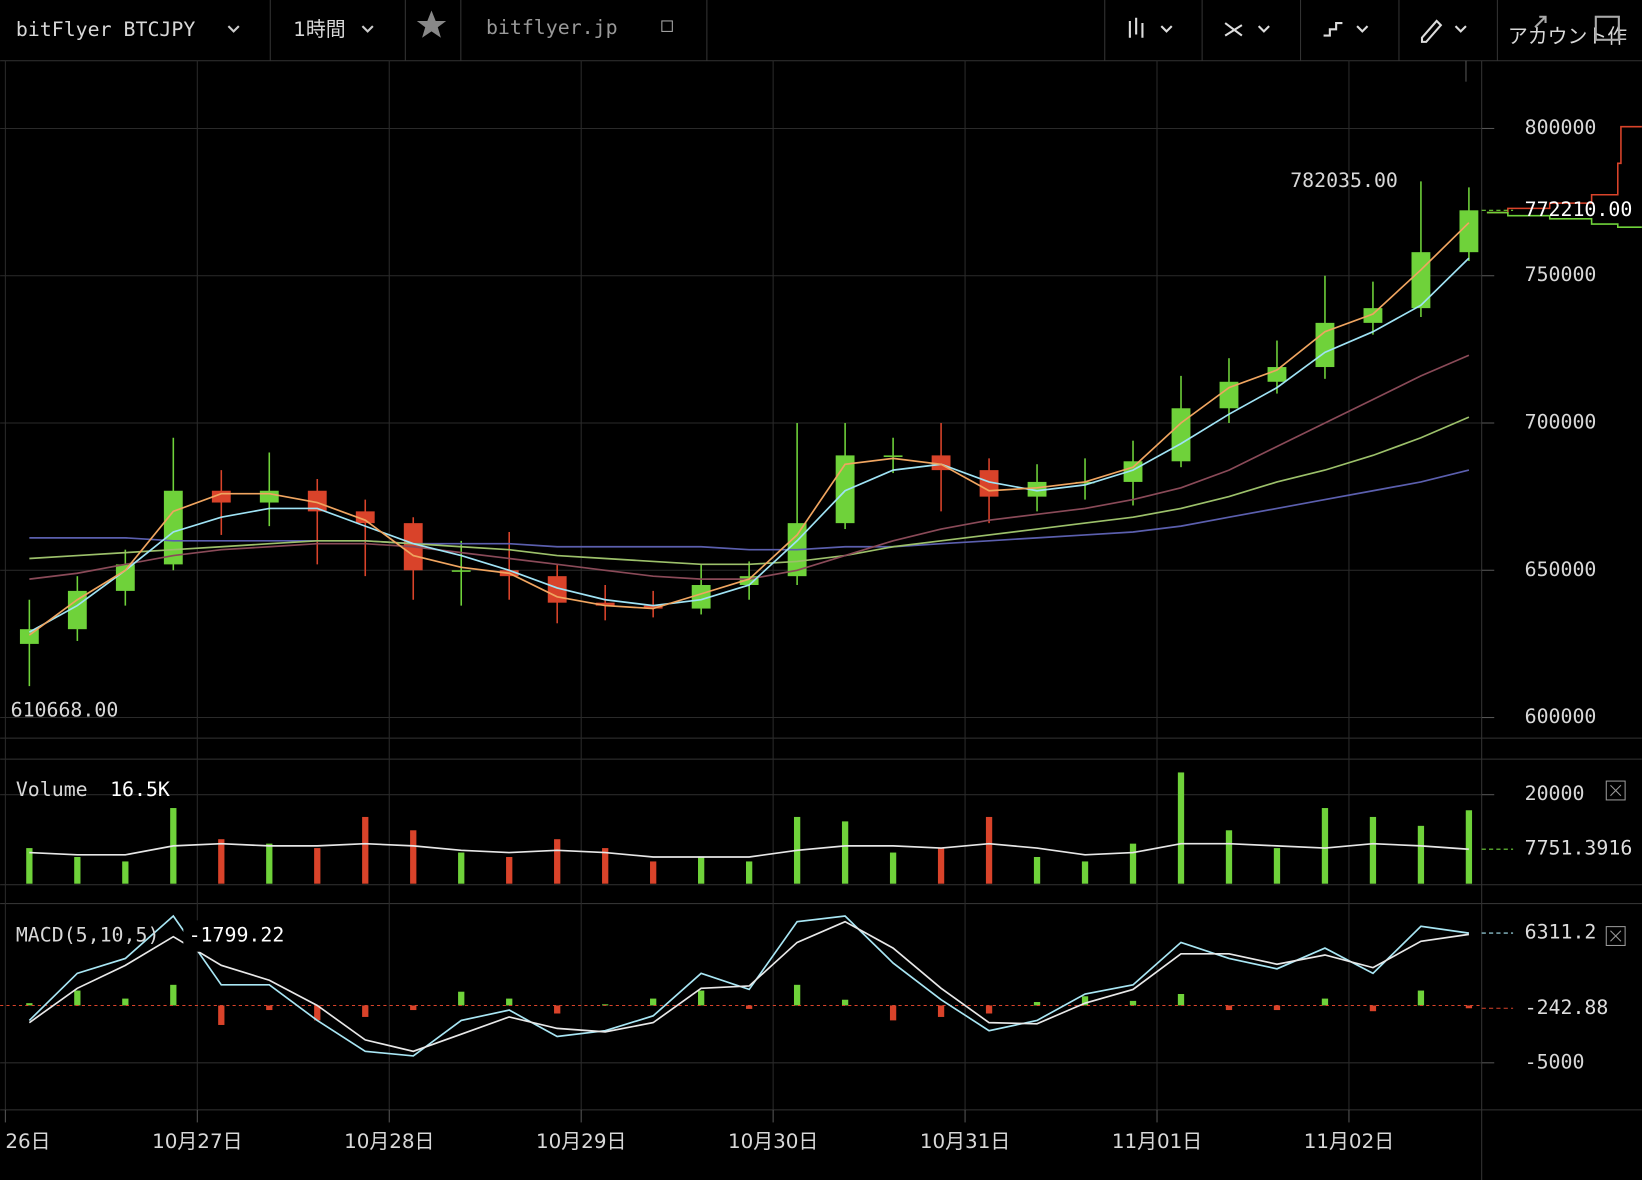 This screenshot has height=1180, width=1642. What do you see at coordinates (1561, 932) in the screenshot?
I see `last-value-label: 6311.2` at bounding box center [1561, 932].